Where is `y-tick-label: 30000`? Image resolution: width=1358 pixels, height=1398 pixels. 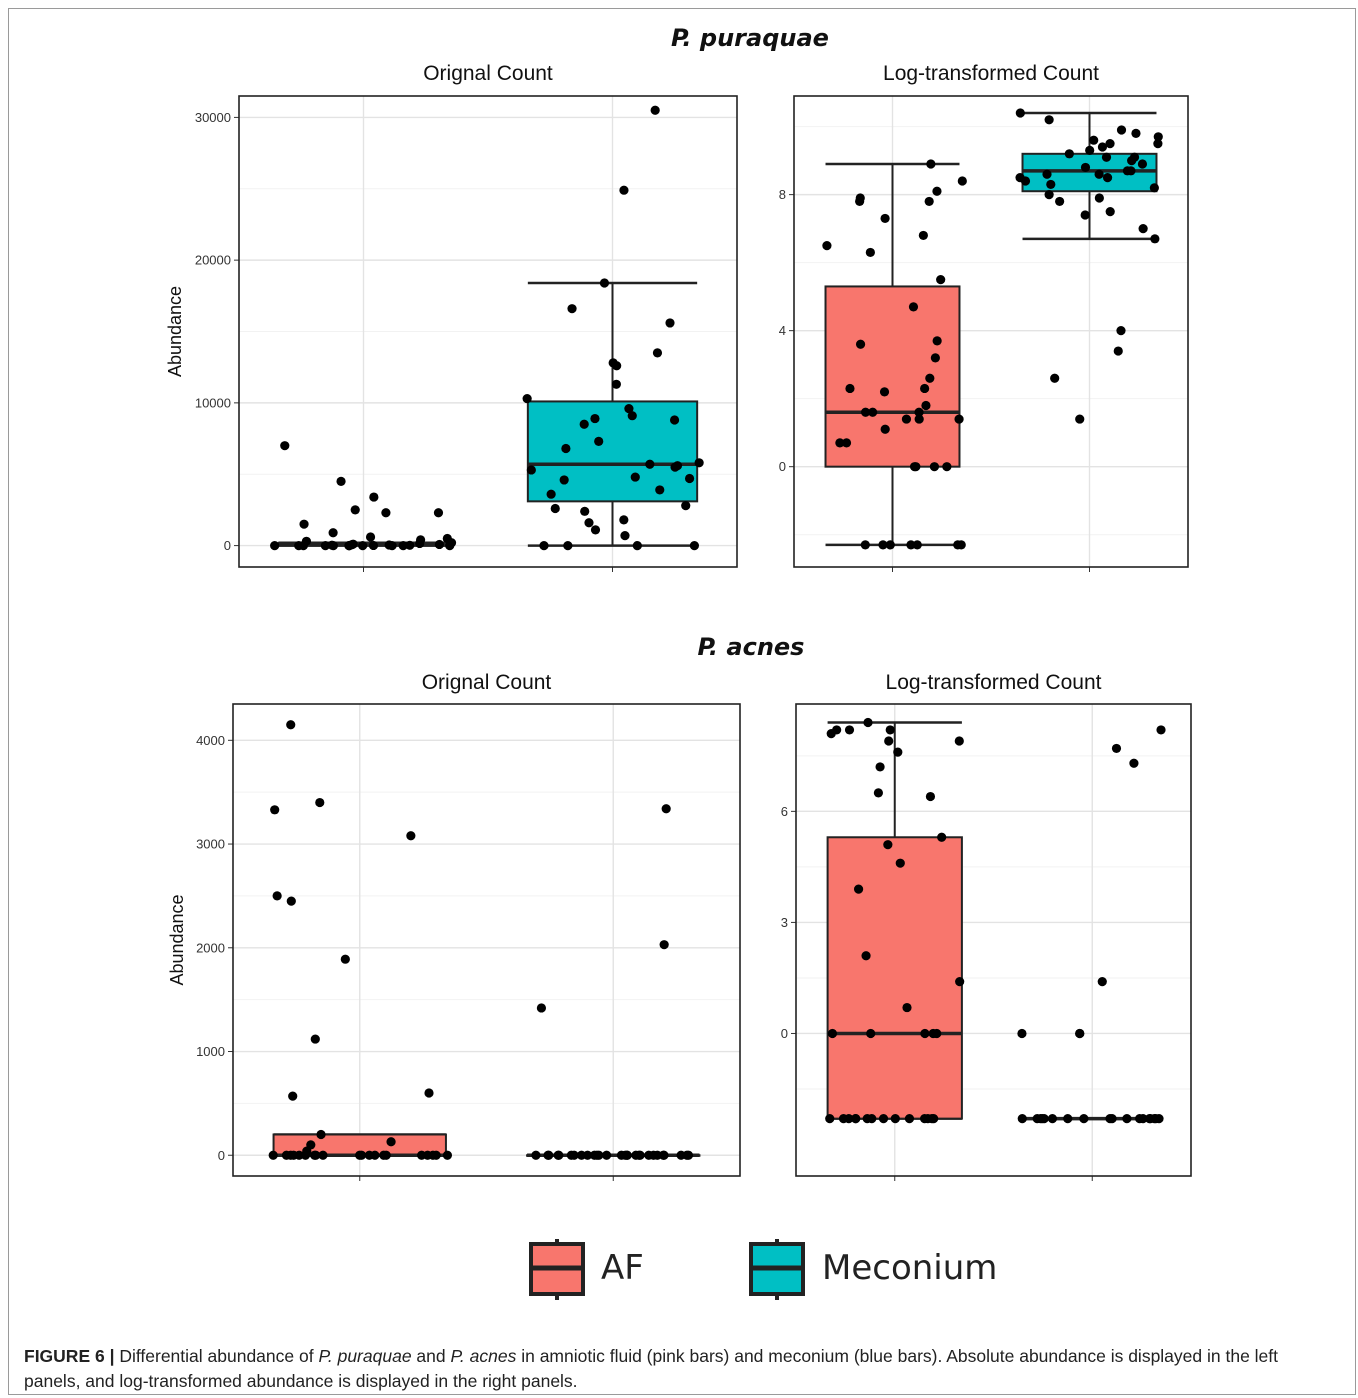 y-tick-label: 30000 is located at coordinates (213, 117).